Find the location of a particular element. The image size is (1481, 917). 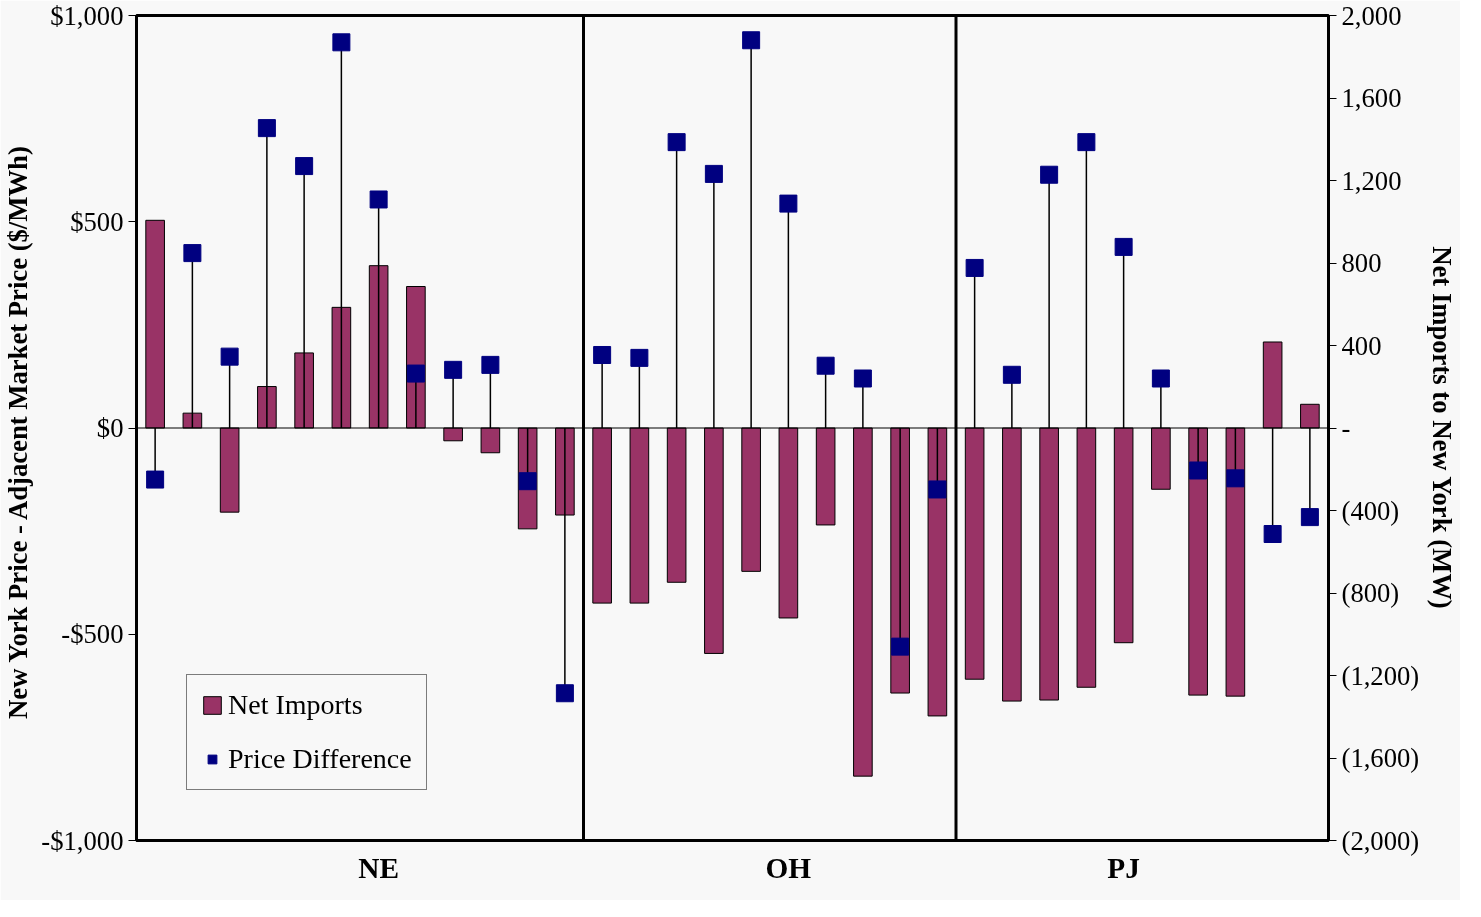

x-tick-label: NE is located at coordinates (378, 867).